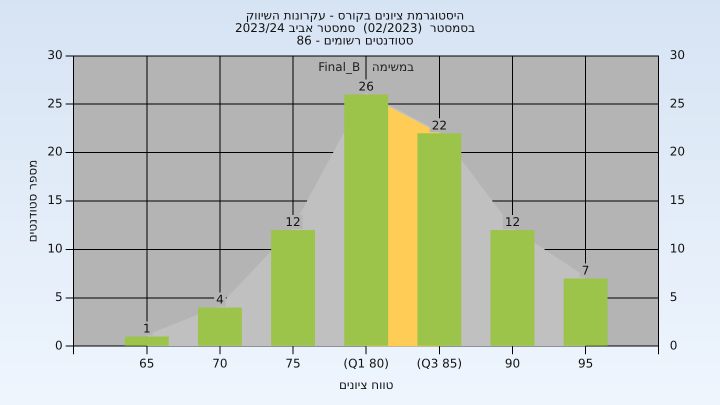  What do you see at coordinates (55, 55) in the screenshot?
I see `y-tick-label: 30` at bounding box center [55, 55].